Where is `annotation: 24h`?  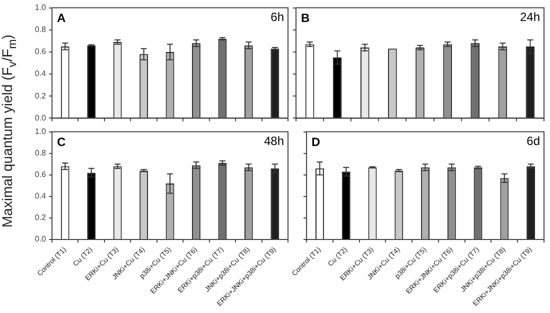
annotation: 24h is located at coordinates (530, 17).